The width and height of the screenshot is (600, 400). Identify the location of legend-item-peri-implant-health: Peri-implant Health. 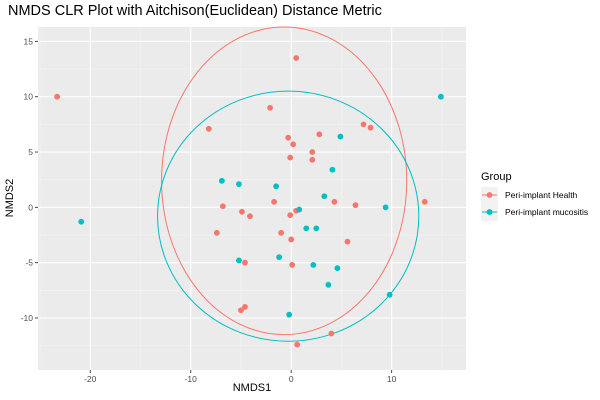
(529, 195).